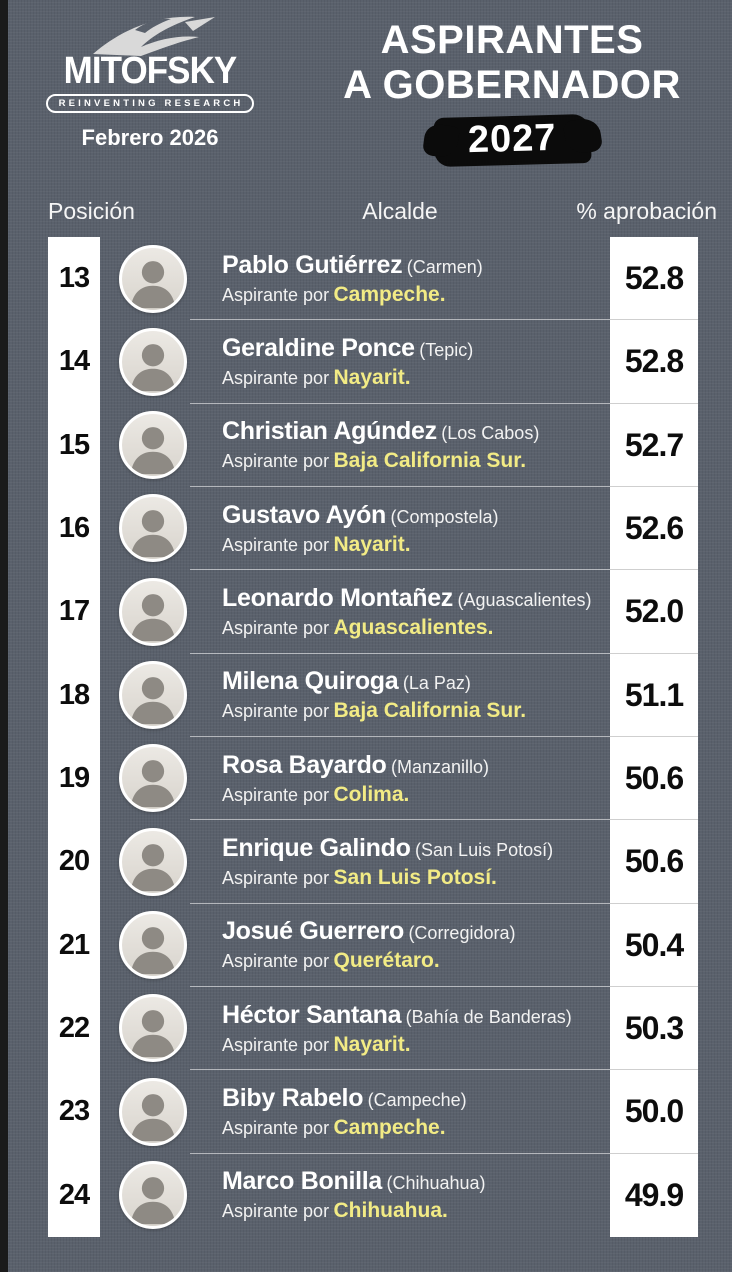 The height and width of the screenshot is (1272, 732). I want to click on approval-value: 50.6, so click(654, 778).